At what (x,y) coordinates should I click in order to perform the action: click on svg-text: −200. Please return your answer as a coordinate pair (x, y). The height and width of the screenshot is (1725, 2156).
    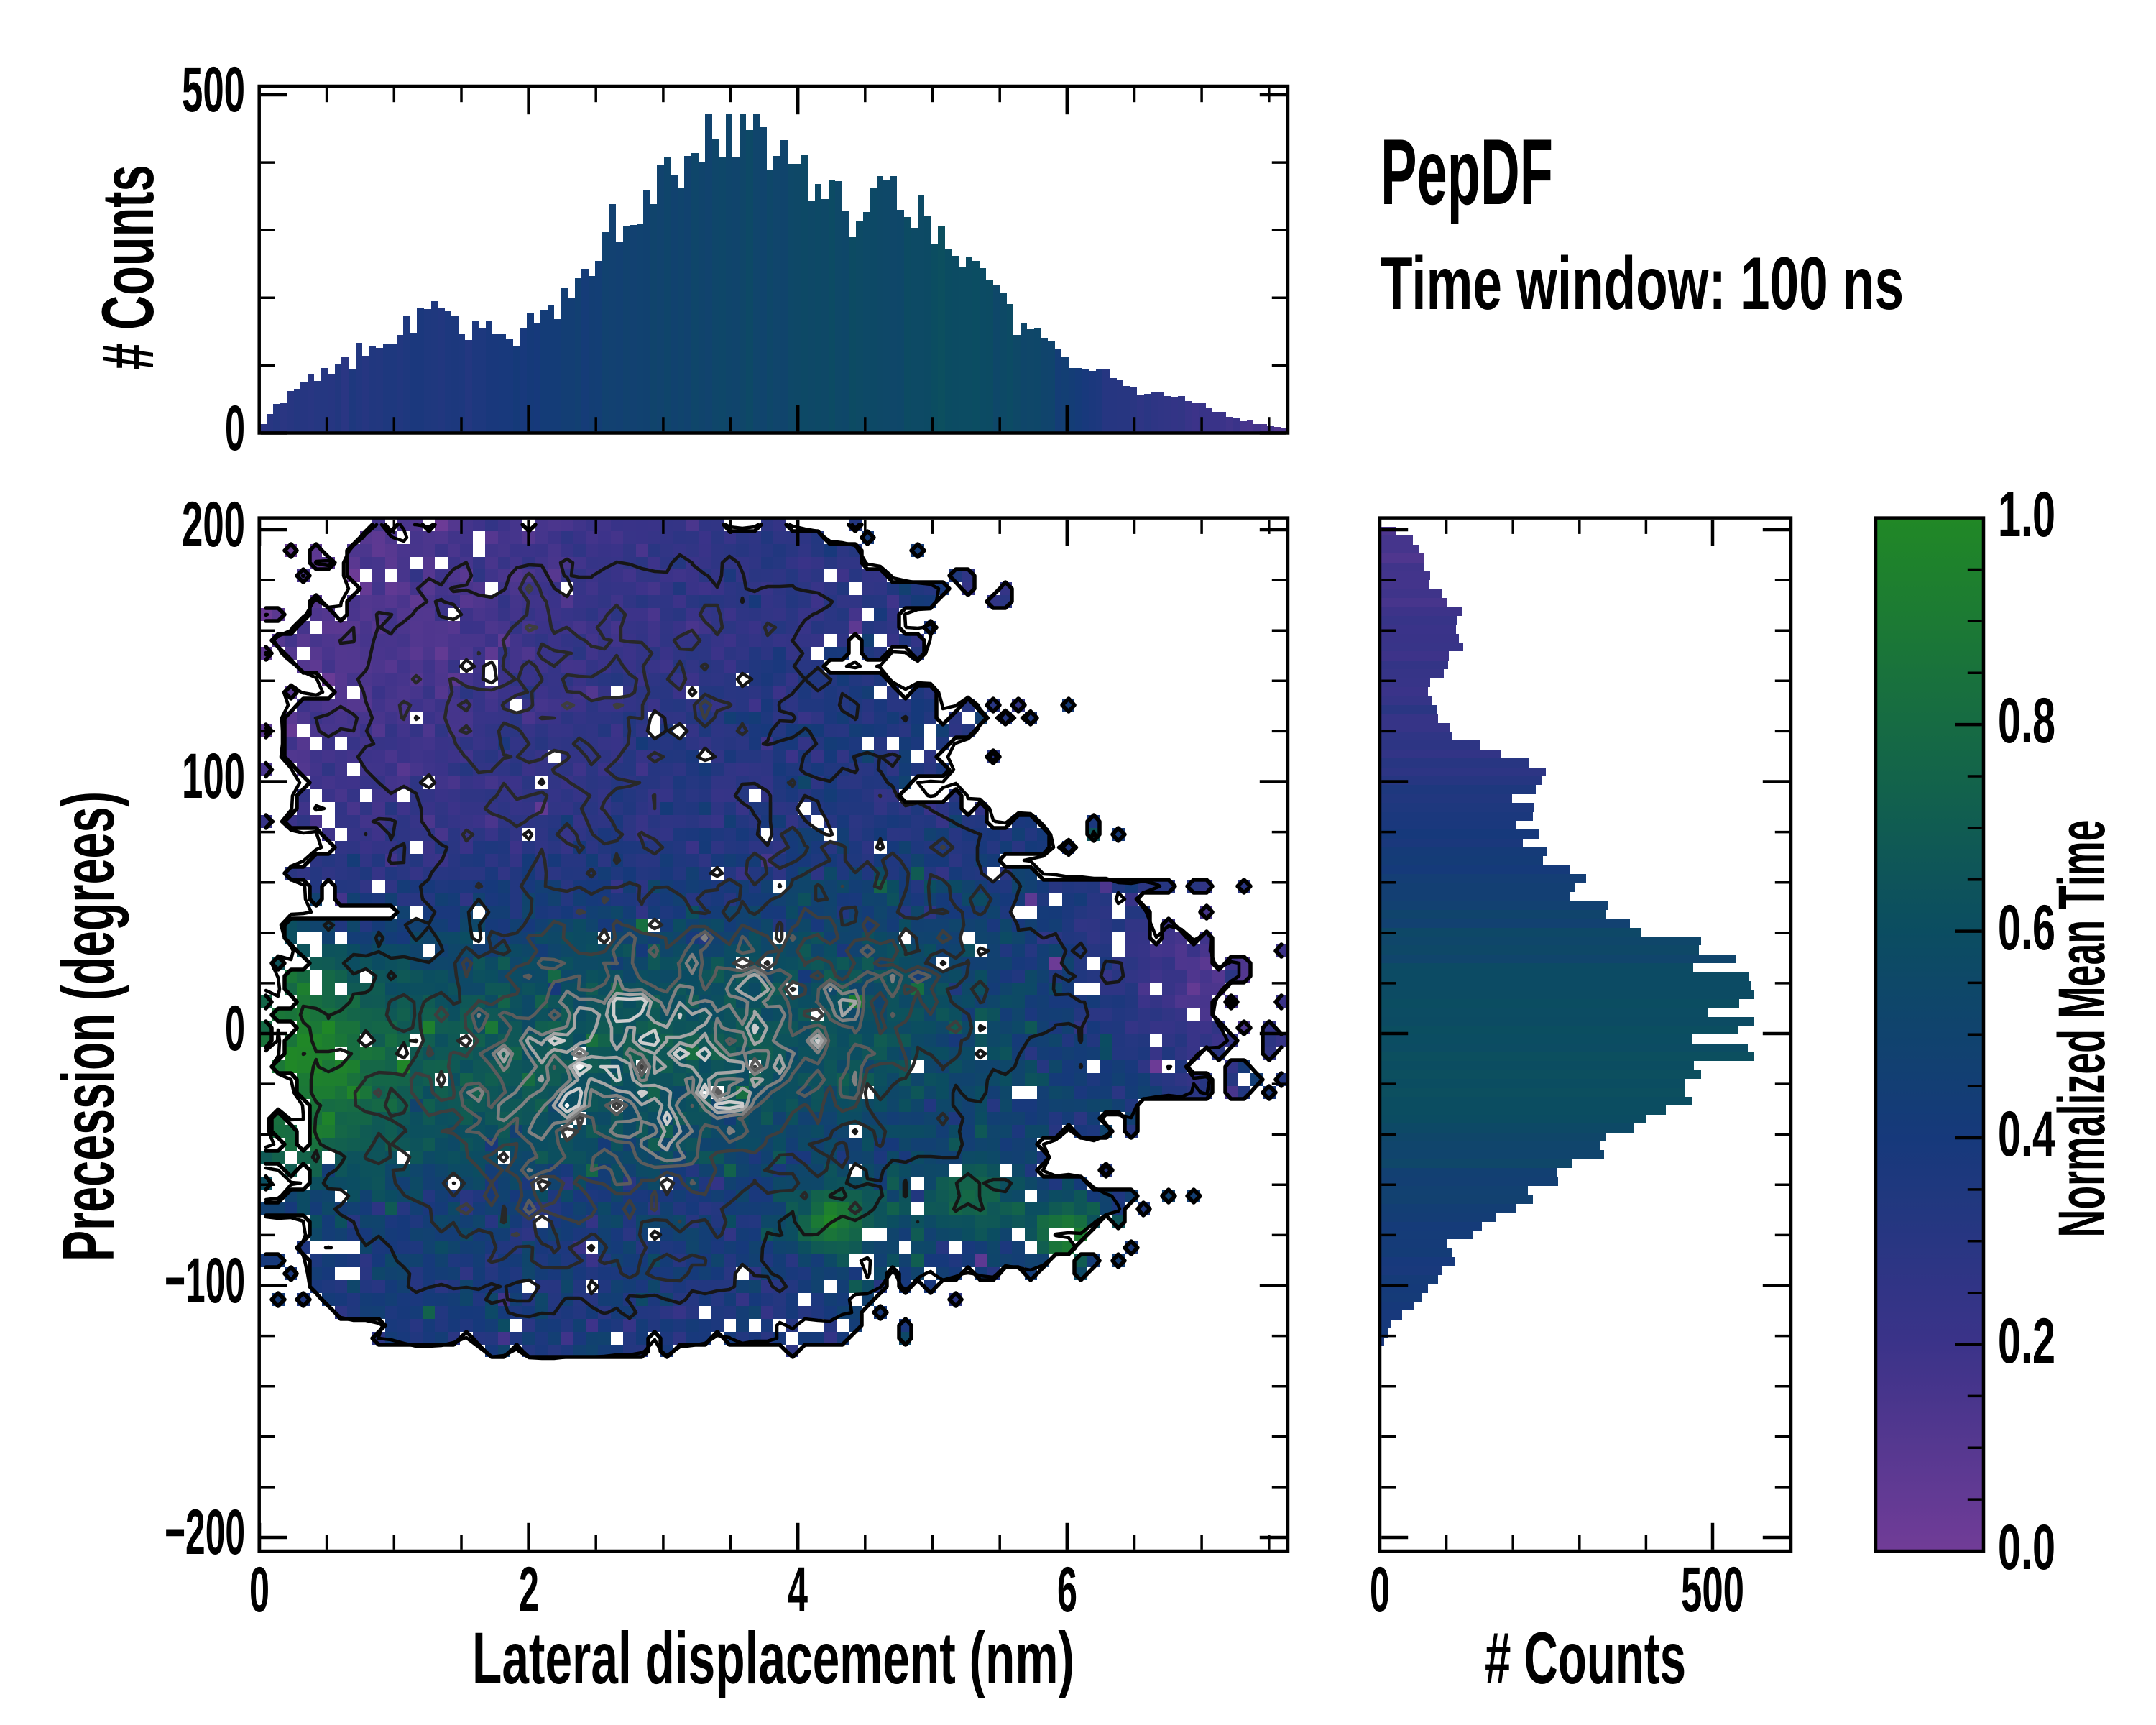
    Looking at the image, I should click on (205, 1532).